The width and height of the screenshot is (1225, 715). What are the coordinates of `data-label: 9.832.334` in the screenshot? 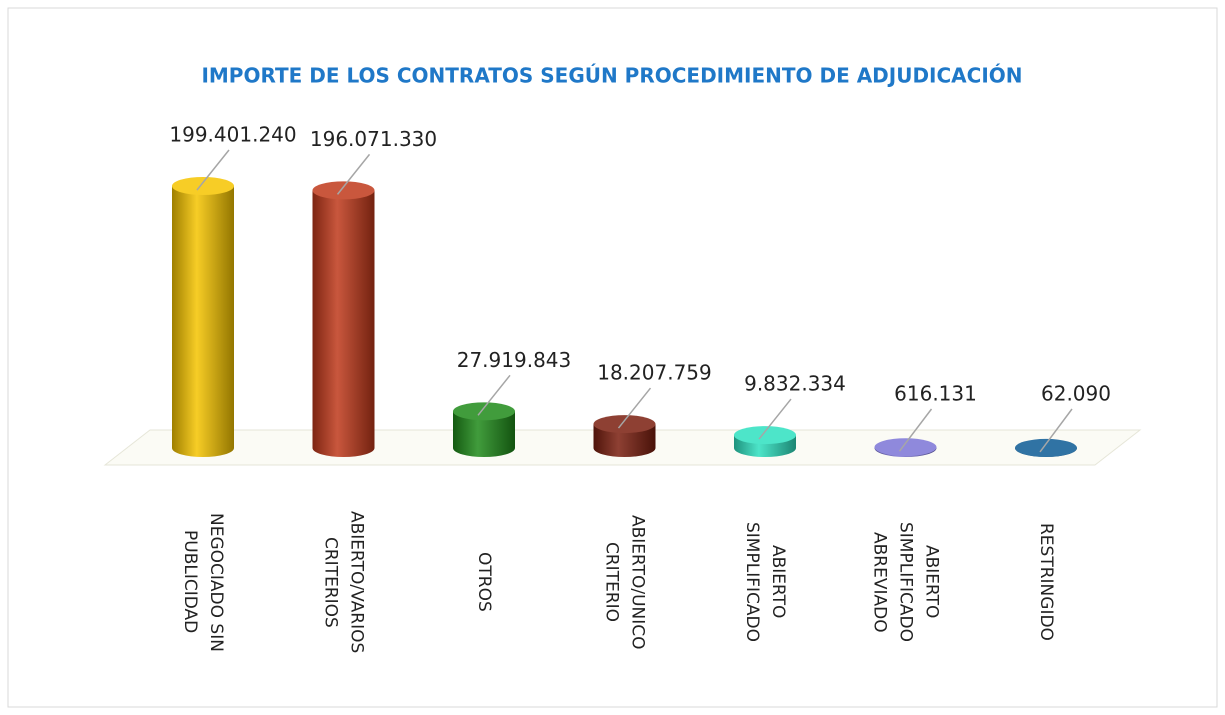 It's located at (795, 384).